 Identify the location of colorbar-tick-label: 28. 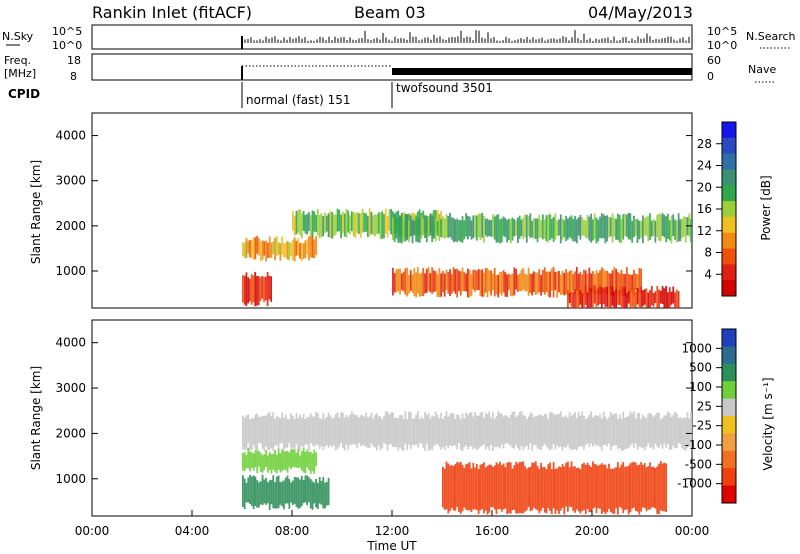
(704, 144).